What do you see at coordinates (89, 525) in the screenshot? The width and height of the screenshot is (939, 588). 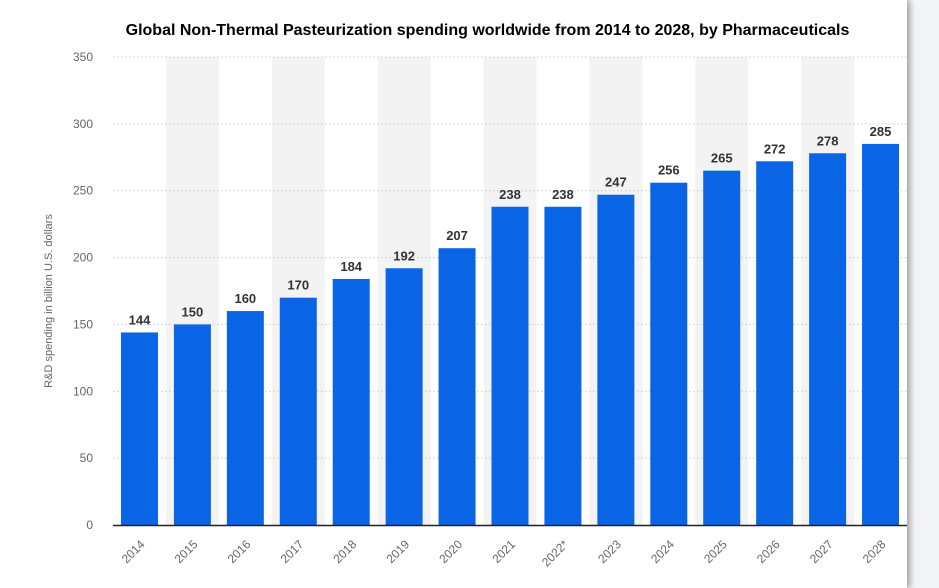 I see `y-tick-label: 0` at bounding box center [89, 525].